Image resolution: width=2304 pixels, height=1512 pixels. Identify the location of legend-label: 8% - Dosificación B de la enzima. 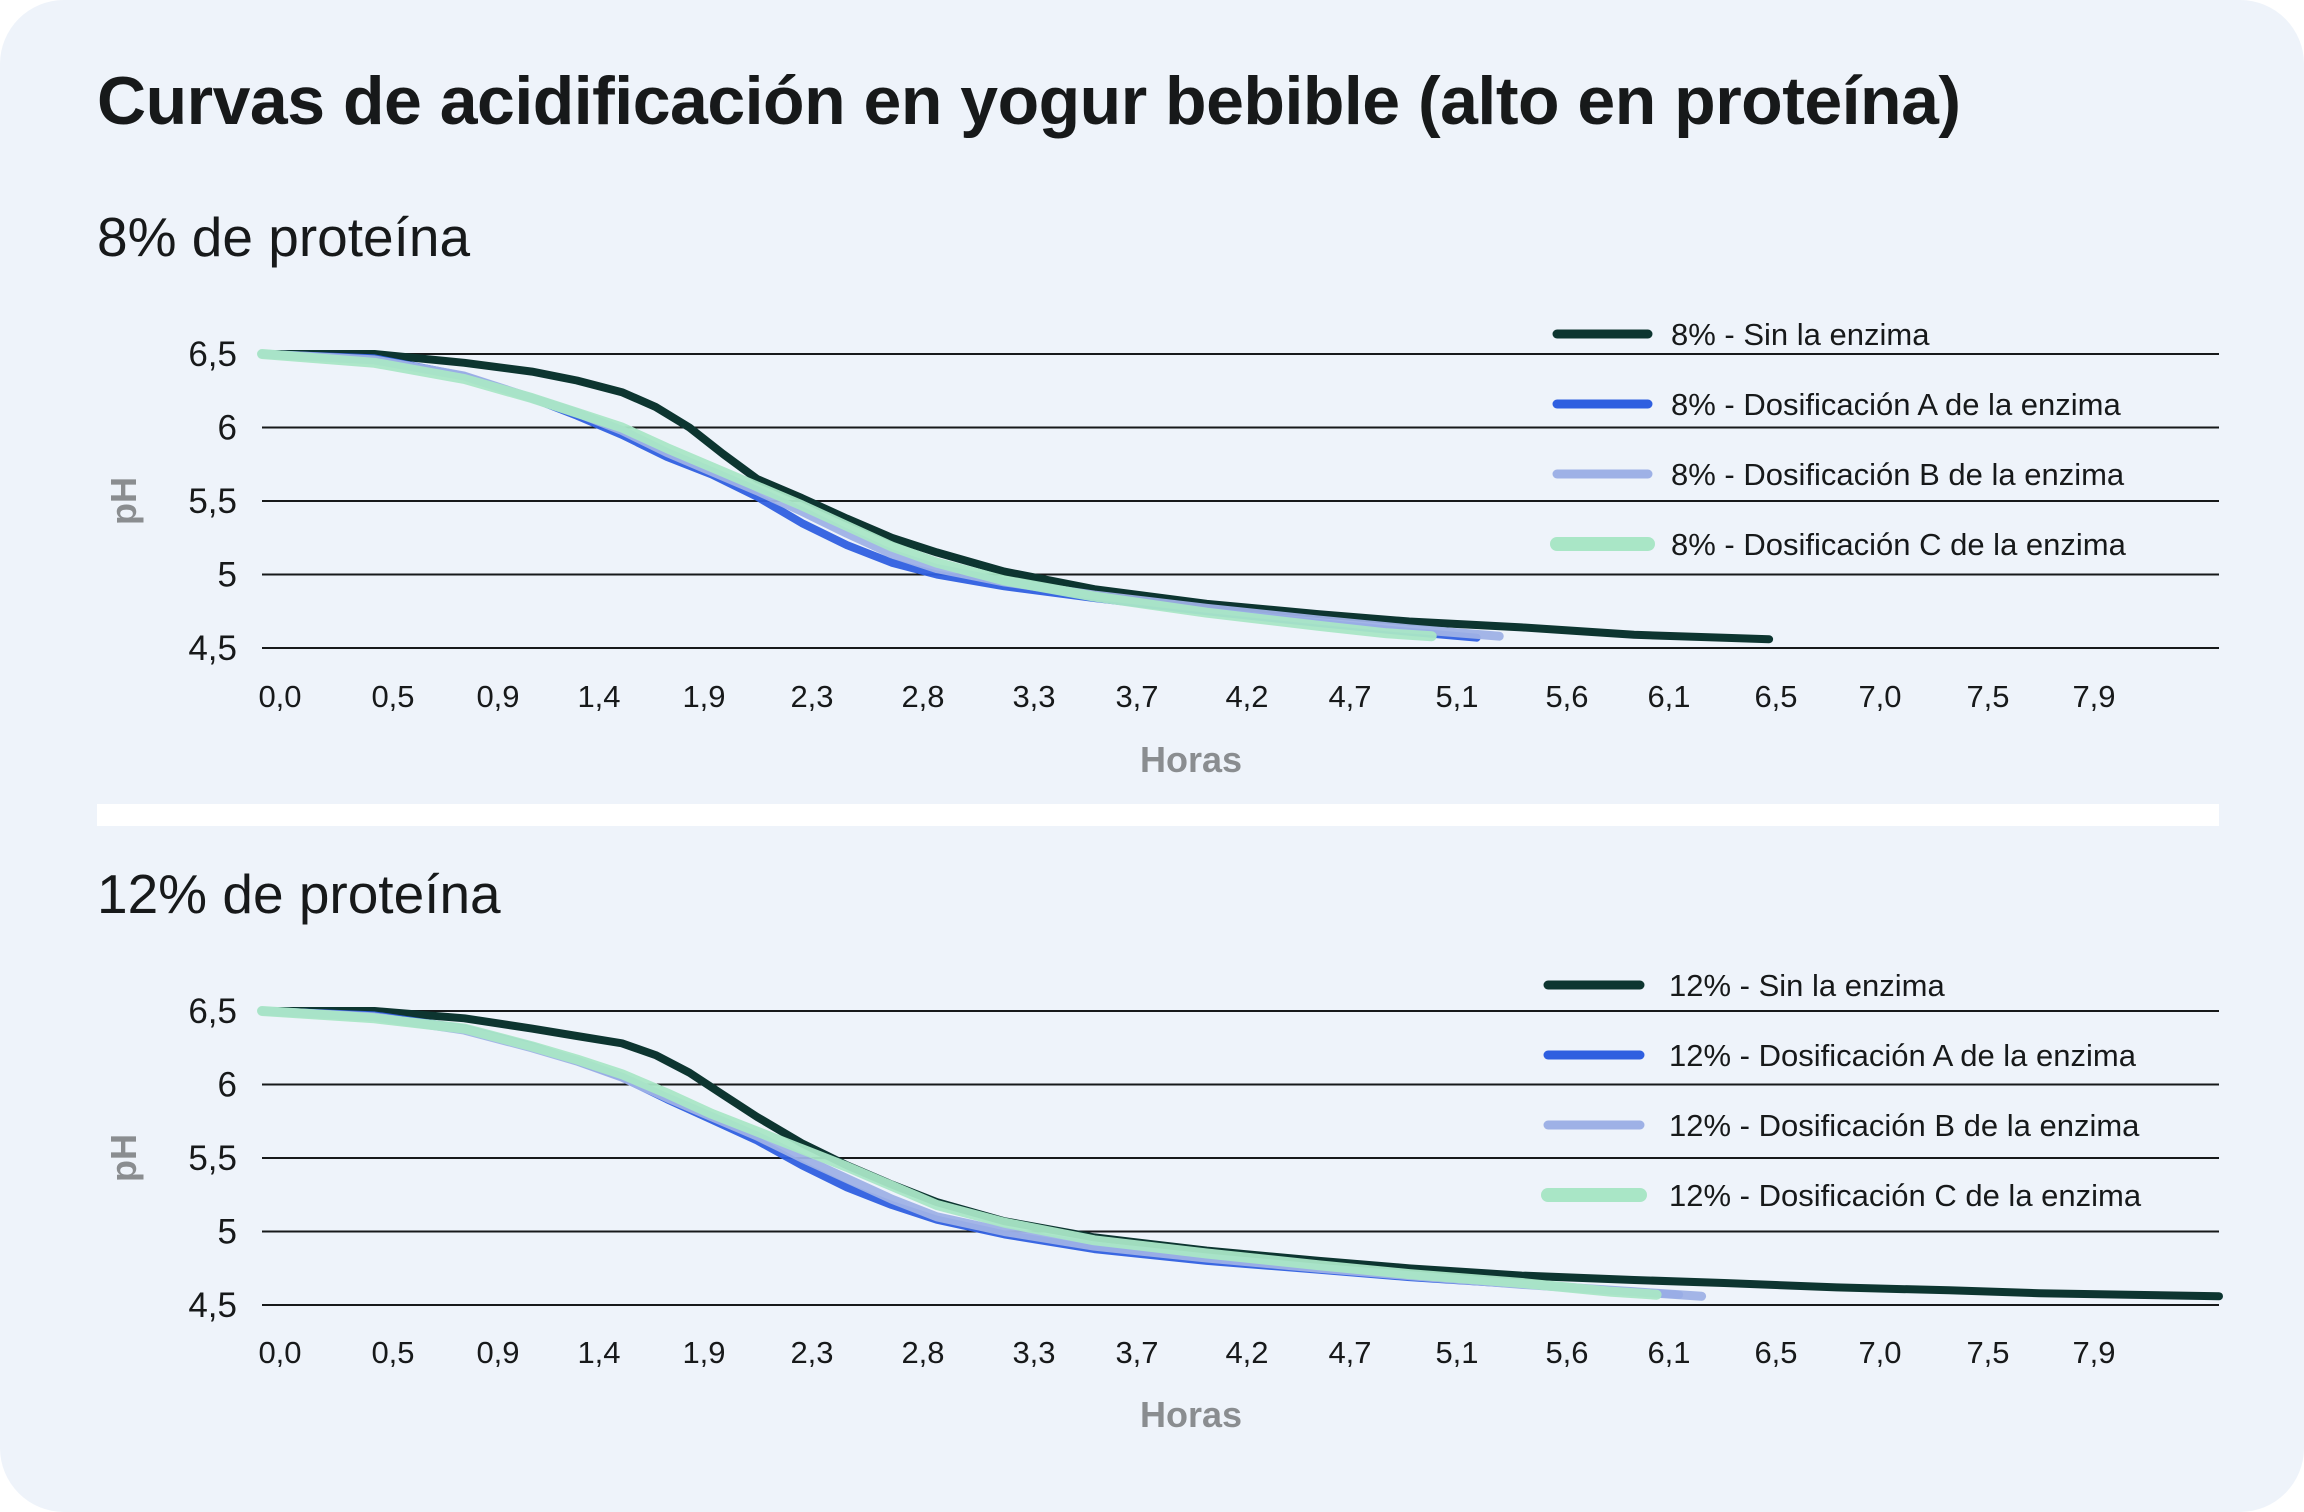
(1898, 474).